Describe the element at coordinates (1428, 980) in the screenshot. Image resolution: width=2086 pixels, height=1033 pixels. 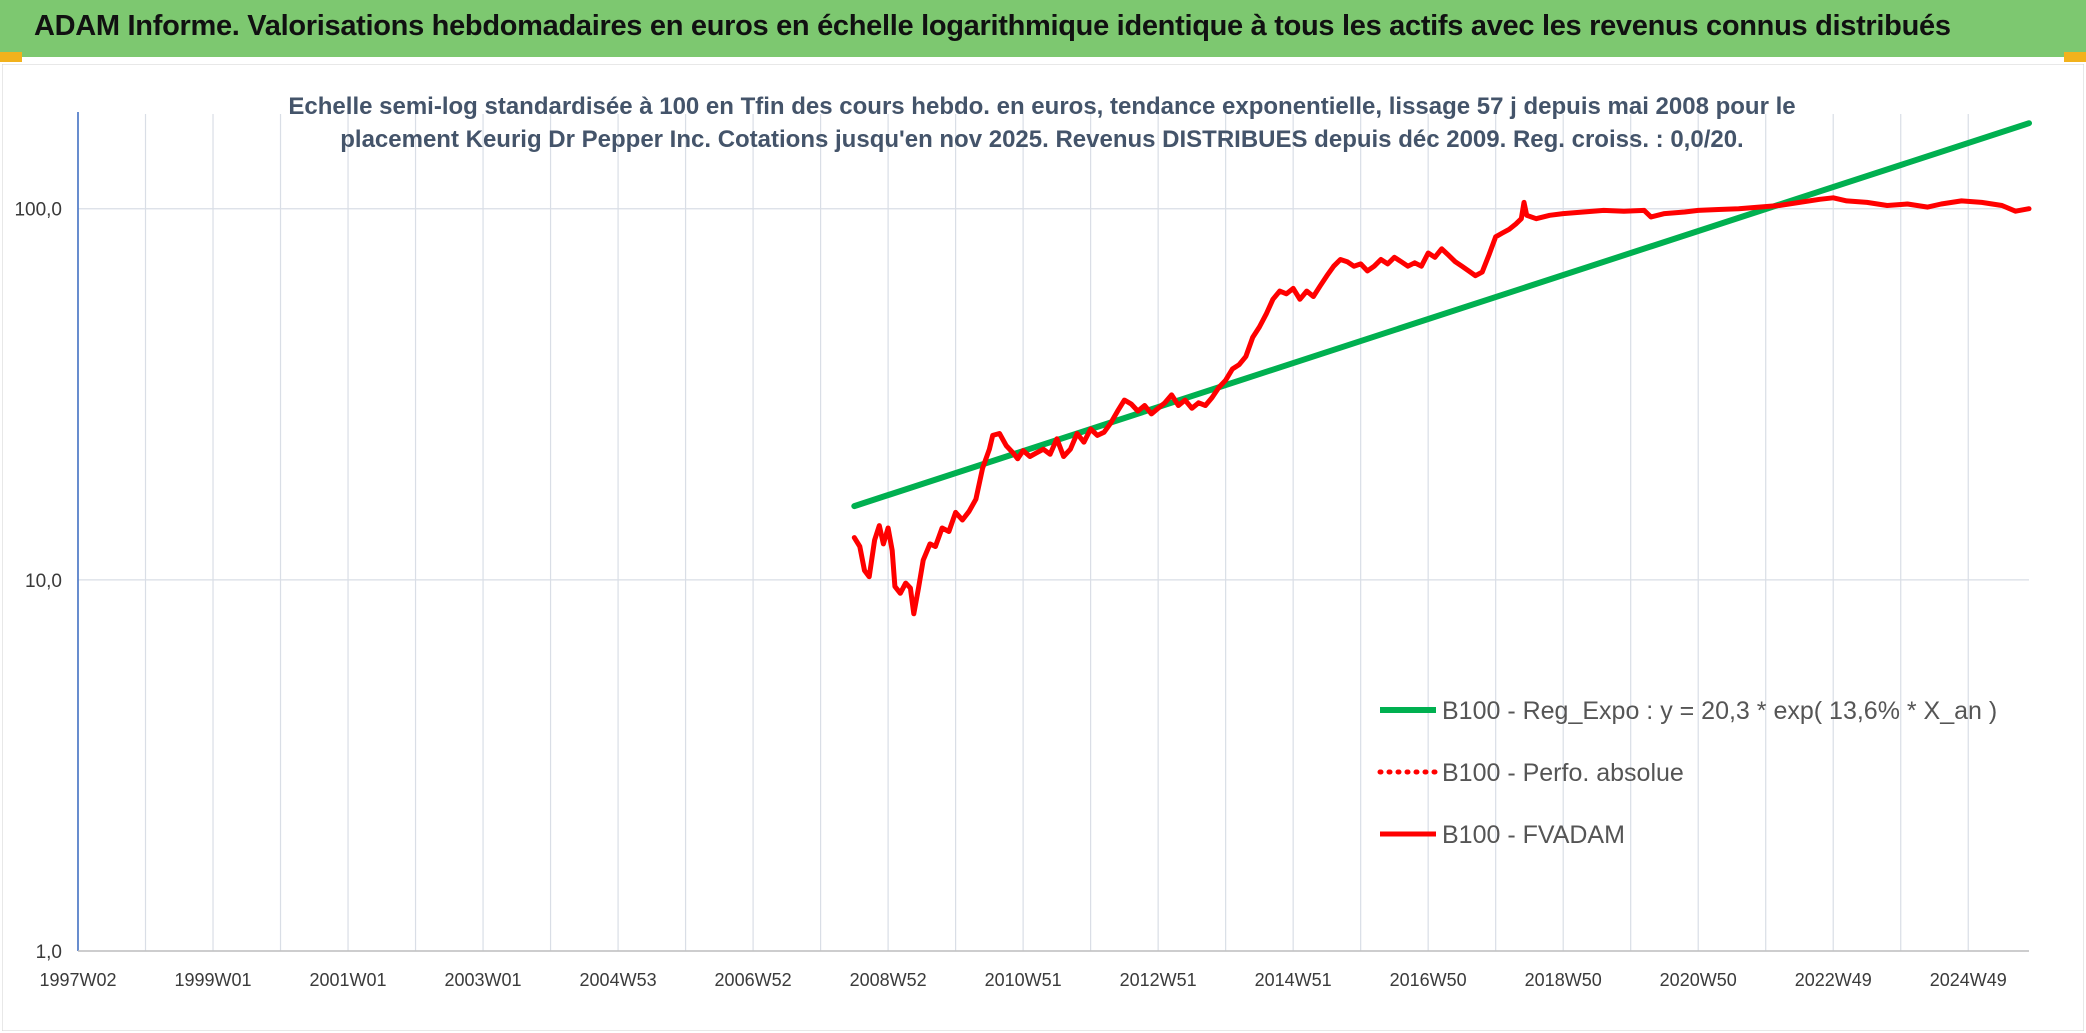
I see `x-tick-label: 2016W50` at that location.